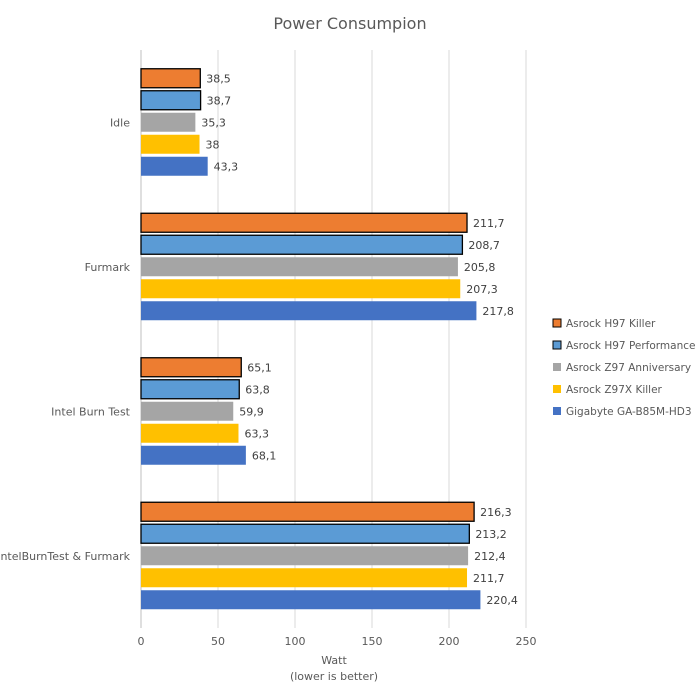 The height and width of the screenshot is (700, 700). Describe the element at coordinates (219, 100) in the screenshot. I see `data-label: 38,7` at that location.